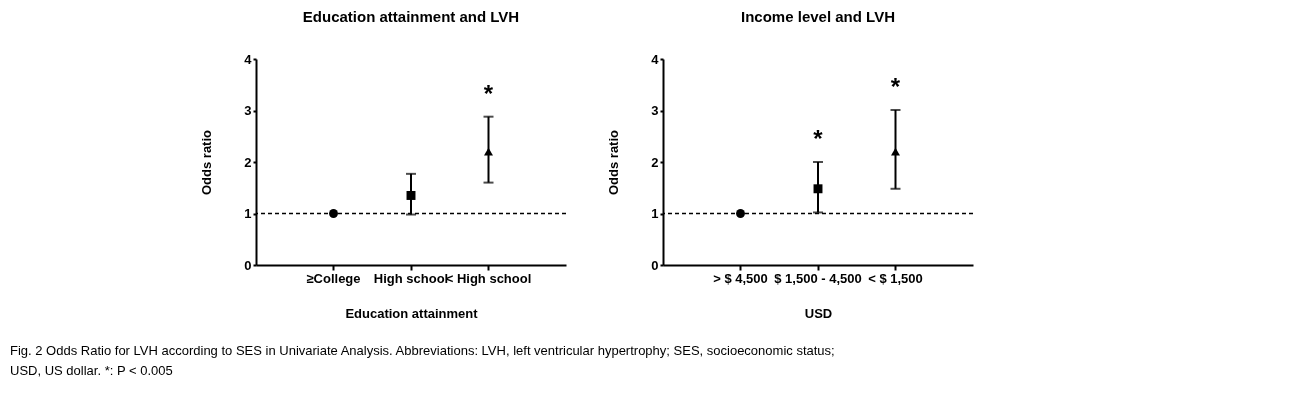 Image resolution: width=1295 pixels, height=404 pixels. What do you see at coordinates (411, 278) in the screenshot?
I see `x-tick-label: High school` at bounding box center [411, 278].